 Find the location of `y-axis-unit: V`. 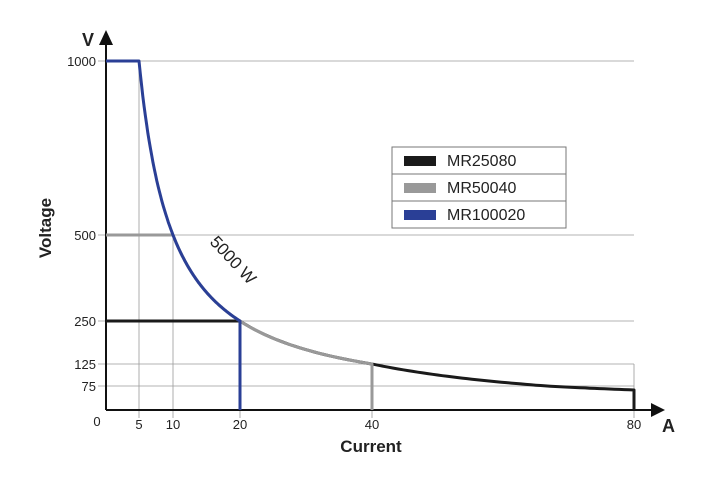

y-axis-unit: V is located at coordinates (88, 40).